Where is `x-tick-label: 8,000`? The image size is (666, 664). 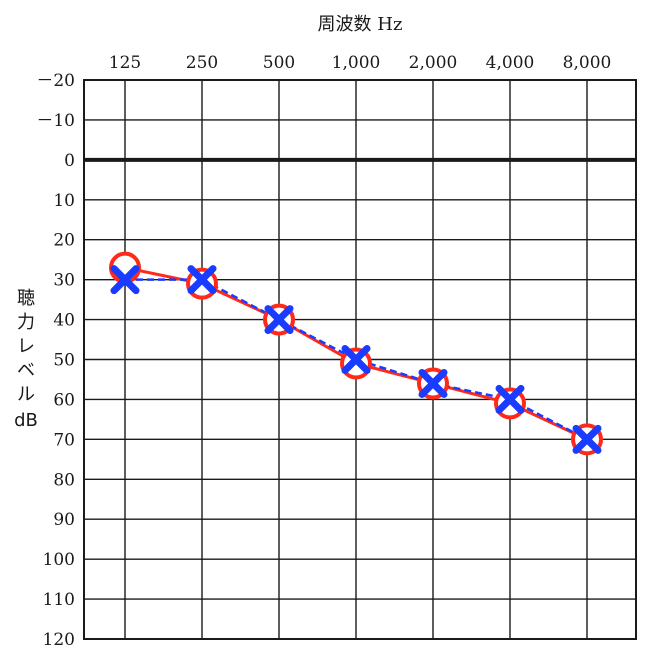 x-tick-label: 8,000 is located at coordinates (587, 63).